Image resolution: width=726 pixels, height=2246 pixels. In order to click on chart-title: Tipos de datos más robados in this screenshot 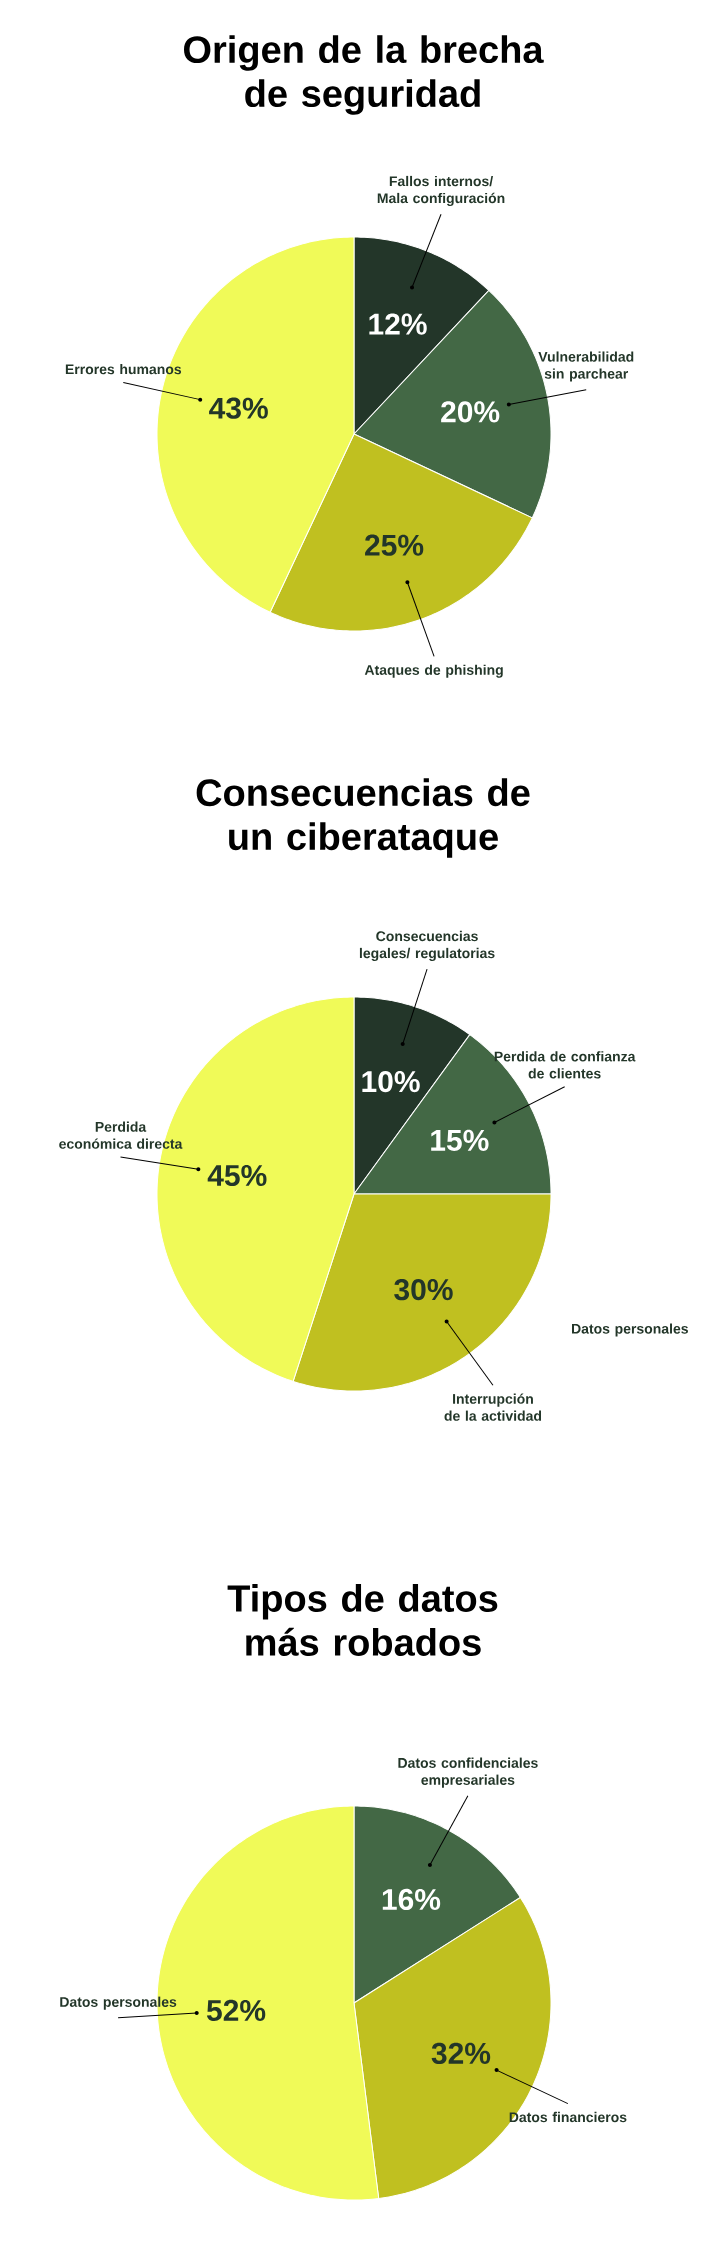, I will do `click(362, 1620)`.